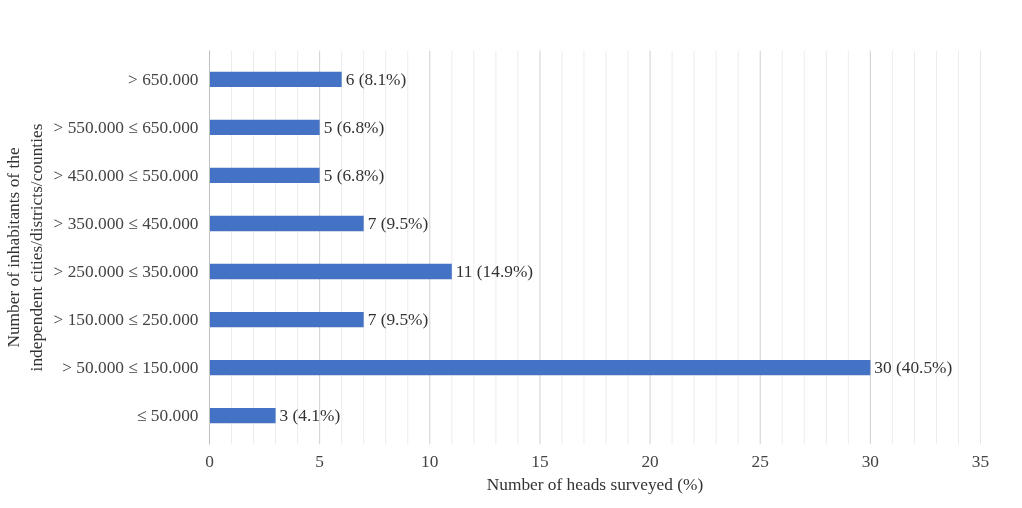  I want to click on x-tick-label: 15, so click(540, 461).